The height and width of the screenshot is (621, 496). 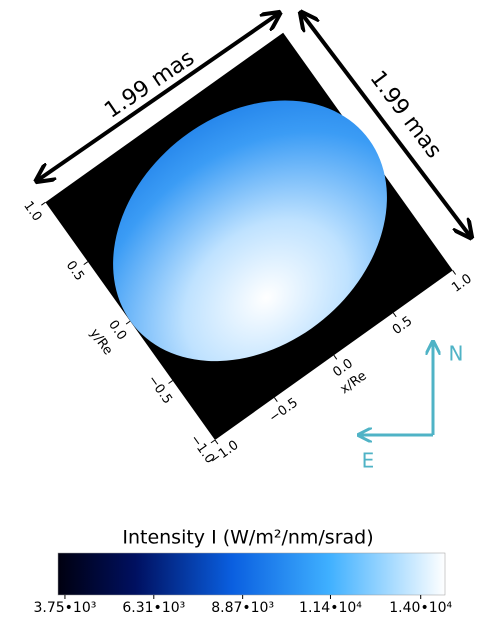 What do you see at coordinates (159, 390) in the screenshot?
I see `y-tick-label: −0.5` at bounding box center [159, 390].